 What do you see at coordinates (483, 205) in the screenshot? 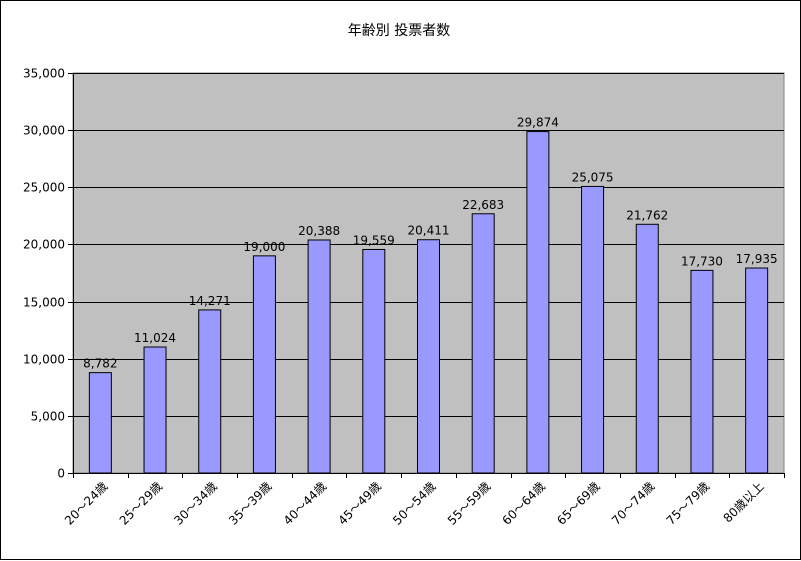
I see `data-label: 22,683` at bounding box center [483, 205].